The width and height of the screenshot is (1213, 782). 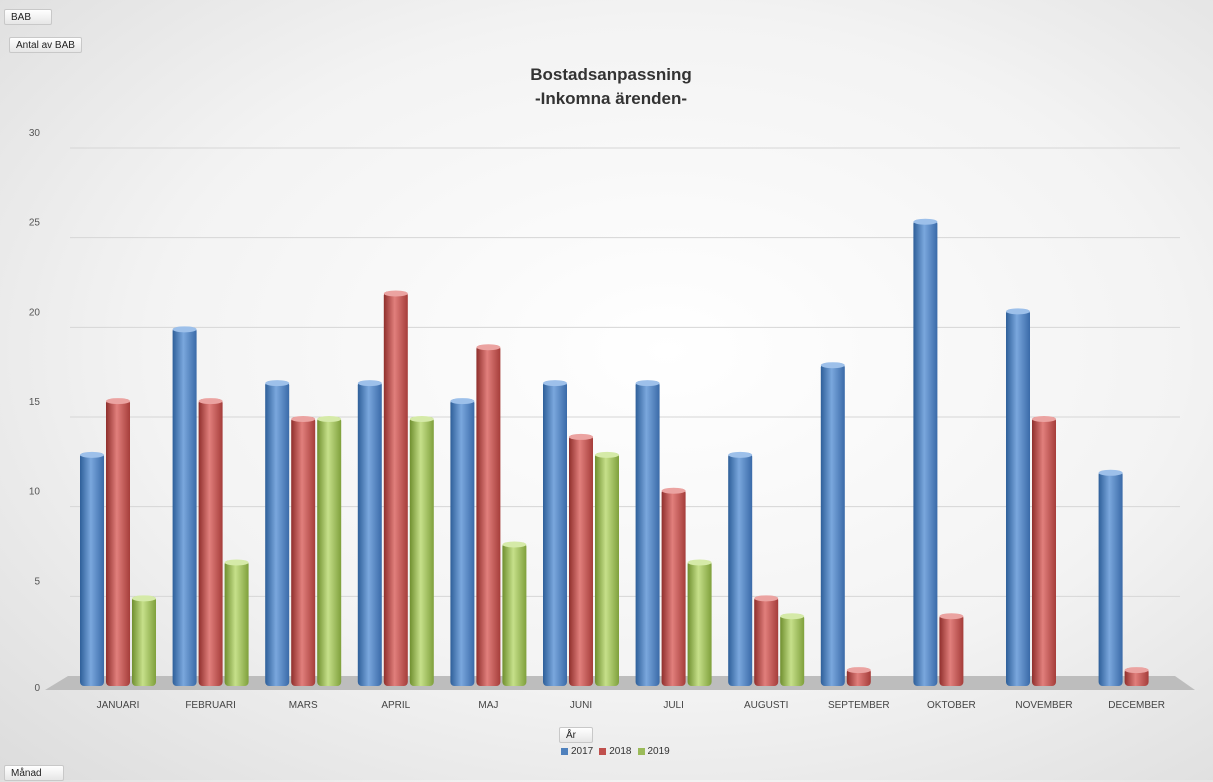 What do you see at coordinates (577, 751) in the screenshot?
I see `legend-item-2017: 2017` at bounding box center [577, 751].